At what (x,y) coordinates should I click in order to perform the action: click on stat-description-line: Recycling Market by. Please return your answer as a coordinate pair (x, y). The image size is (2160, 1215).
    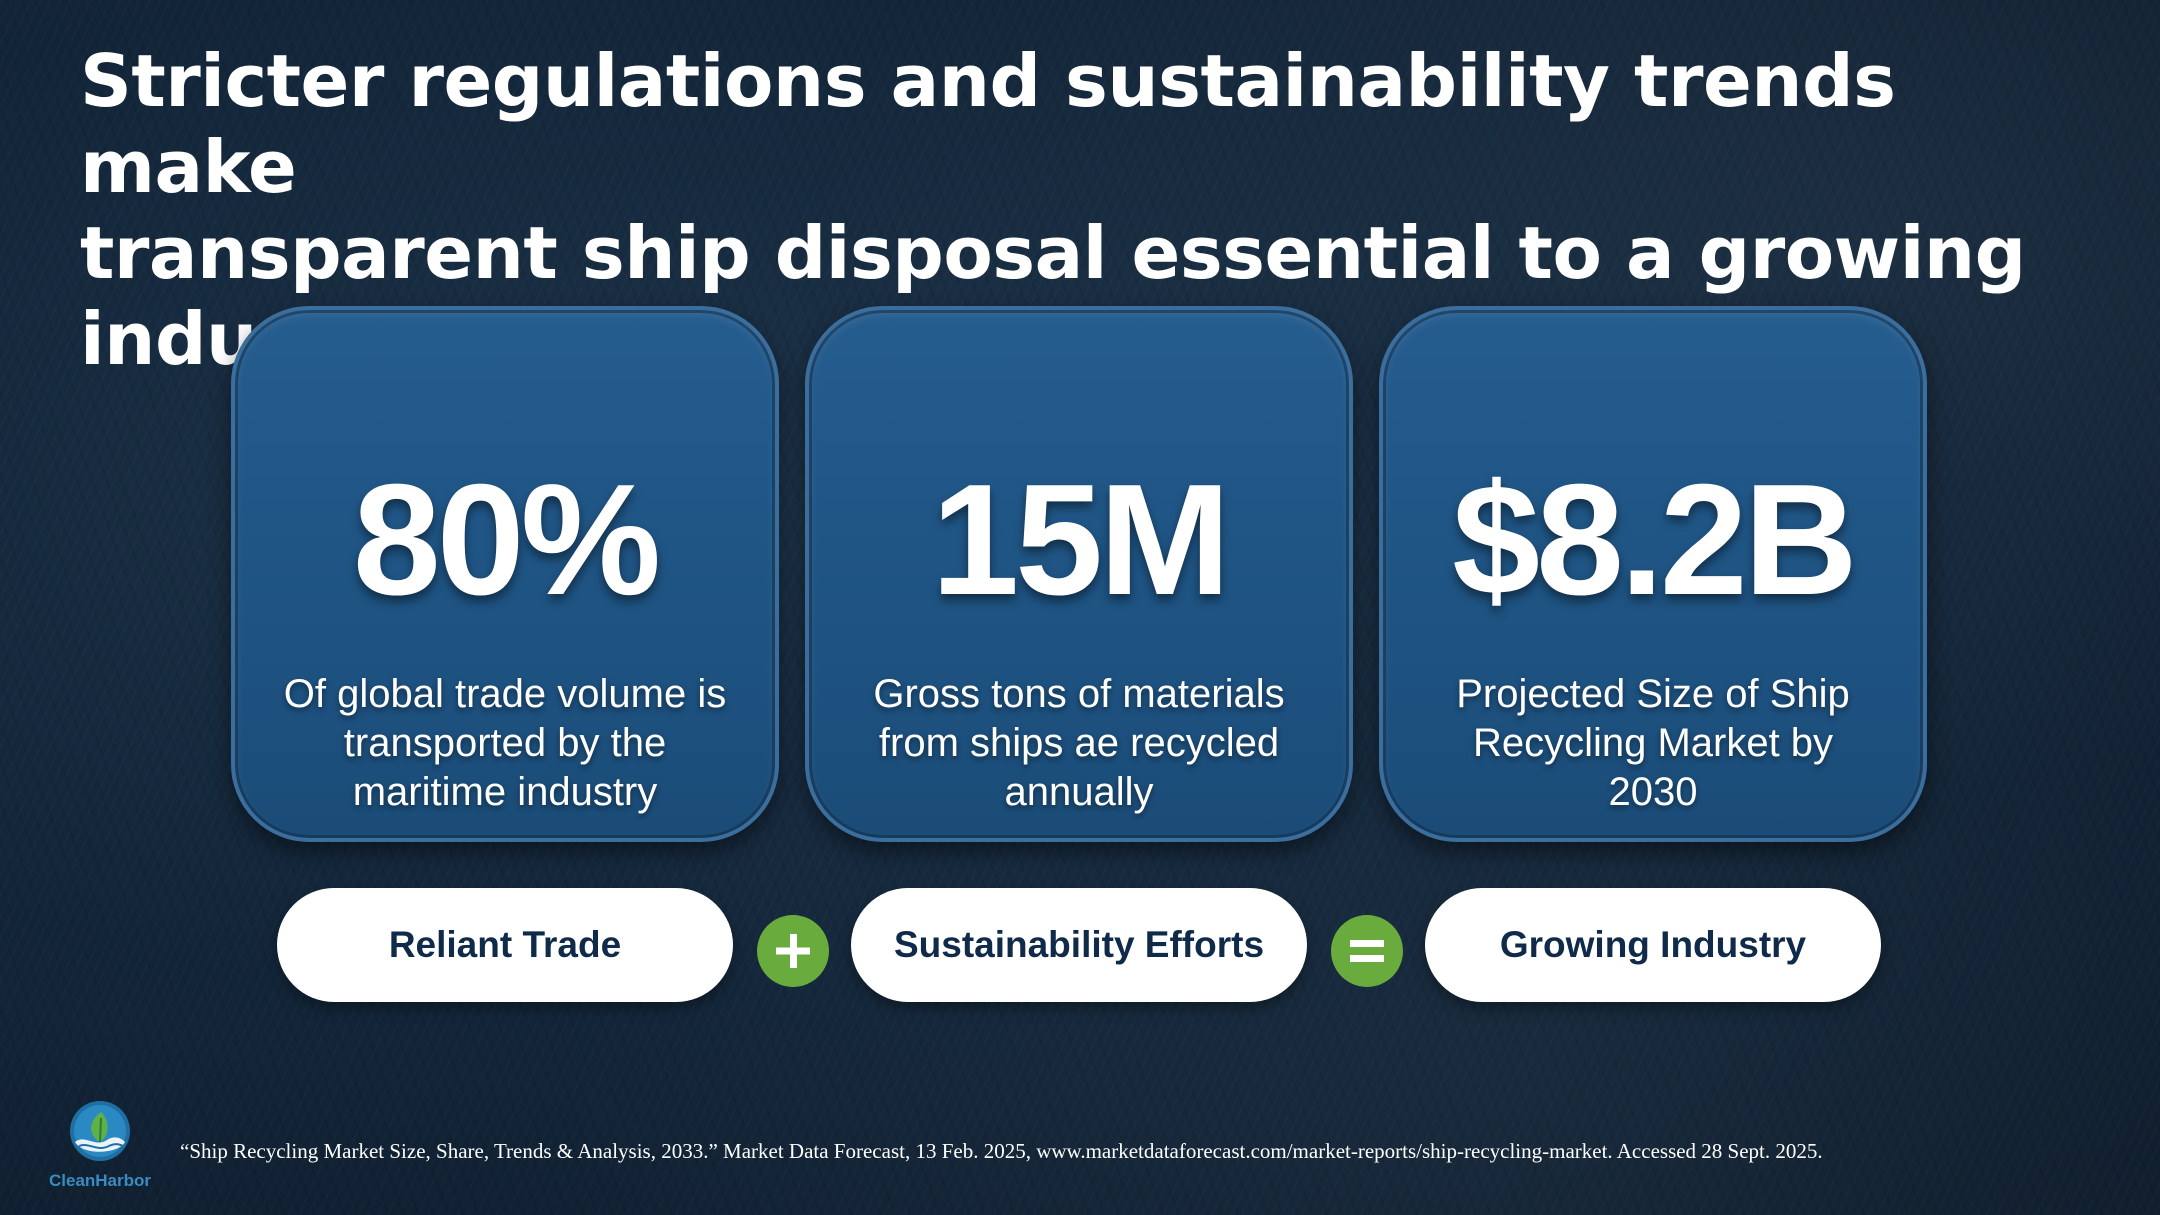
    Looking at the image, I should click on (1653, 743).